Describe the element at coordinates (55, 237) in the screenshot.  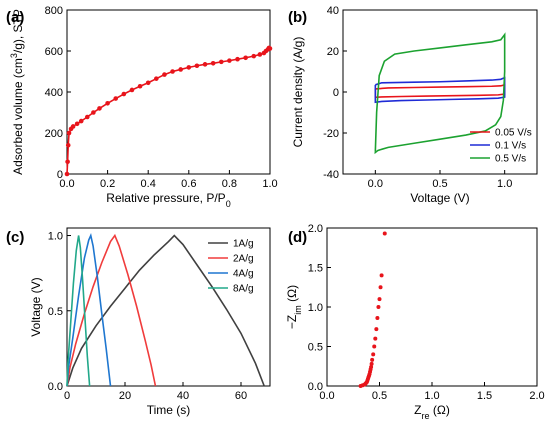
I see `y-tick-label: 1.0` at that location.